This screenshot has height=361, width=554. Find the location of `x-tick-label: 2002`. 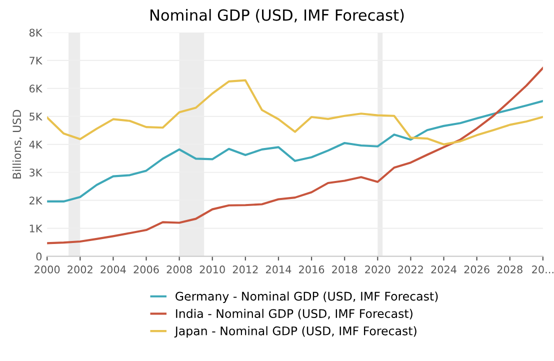

x-tick-label: 2002 is located at coordinates (80, 270).